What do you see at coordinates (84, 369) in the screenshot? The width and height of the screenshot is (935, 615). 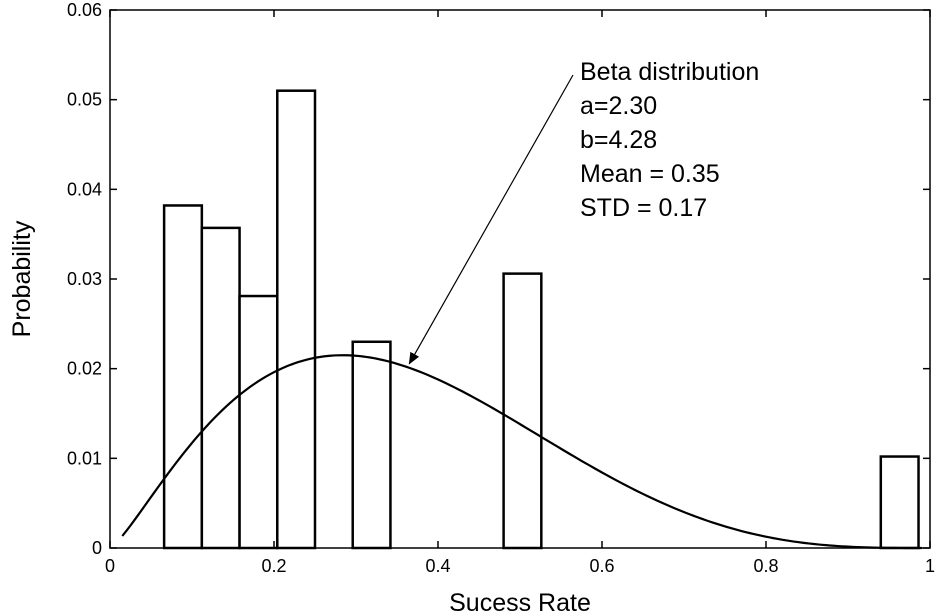 I see `y-tick-label: 0.02` at bounding box center [84, 369].